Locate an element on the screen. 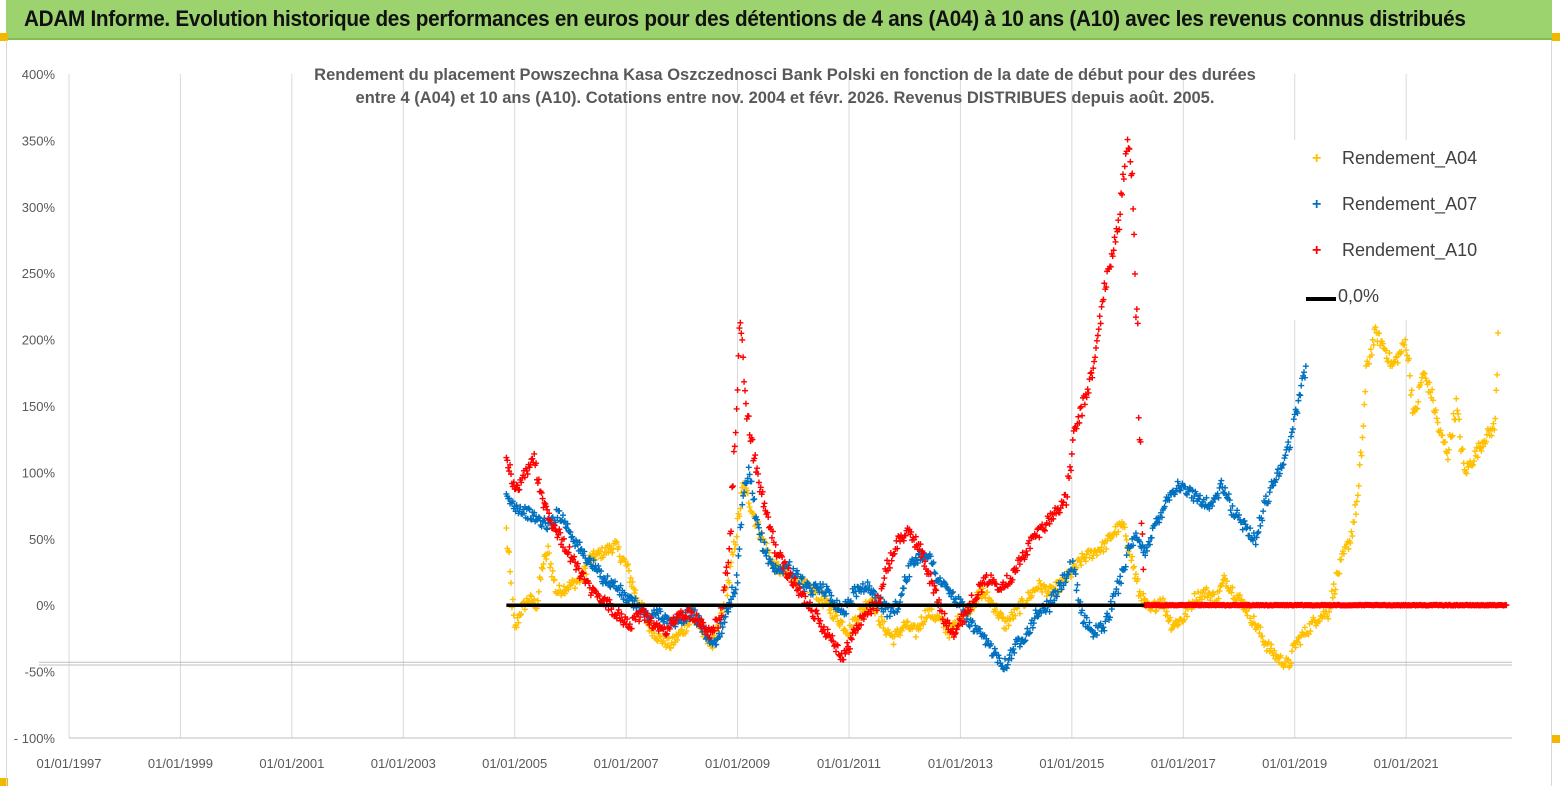 The image size is (1567, 790). legend-label-zero: 0,0% is located at coordinates (1359, 296).